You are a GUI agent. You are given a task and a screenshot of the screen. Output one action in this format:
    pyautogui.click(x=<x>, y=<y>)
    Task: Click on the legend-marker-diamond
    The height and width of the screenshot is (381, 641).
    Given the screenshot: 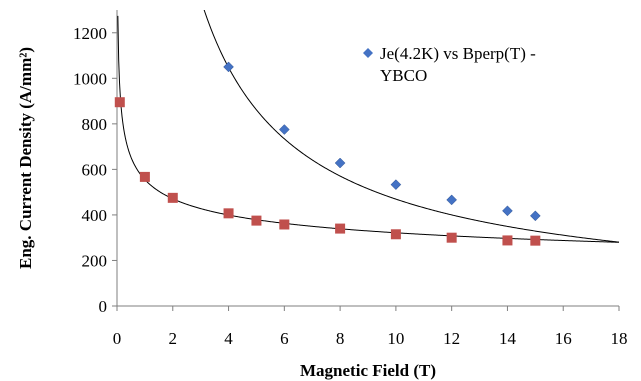 What is the action you would take?
    pyautogui.click(x=368, y=53)
    